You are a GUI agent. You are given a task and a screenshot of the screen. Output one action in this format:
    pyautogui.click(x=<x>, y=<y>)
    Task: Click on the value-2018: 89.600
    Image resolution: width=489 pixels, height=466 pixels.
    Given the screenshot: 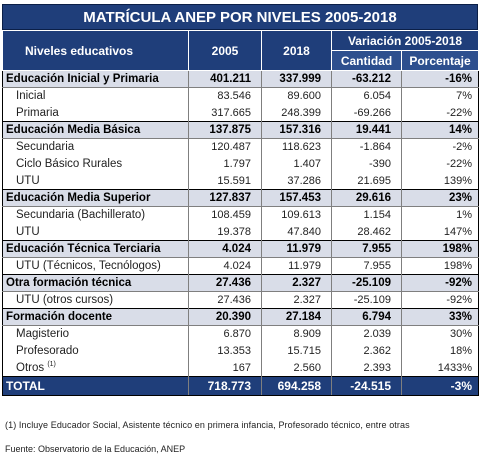 What is the action you would take?
    pyautogui.click(x=296, y=96)
    